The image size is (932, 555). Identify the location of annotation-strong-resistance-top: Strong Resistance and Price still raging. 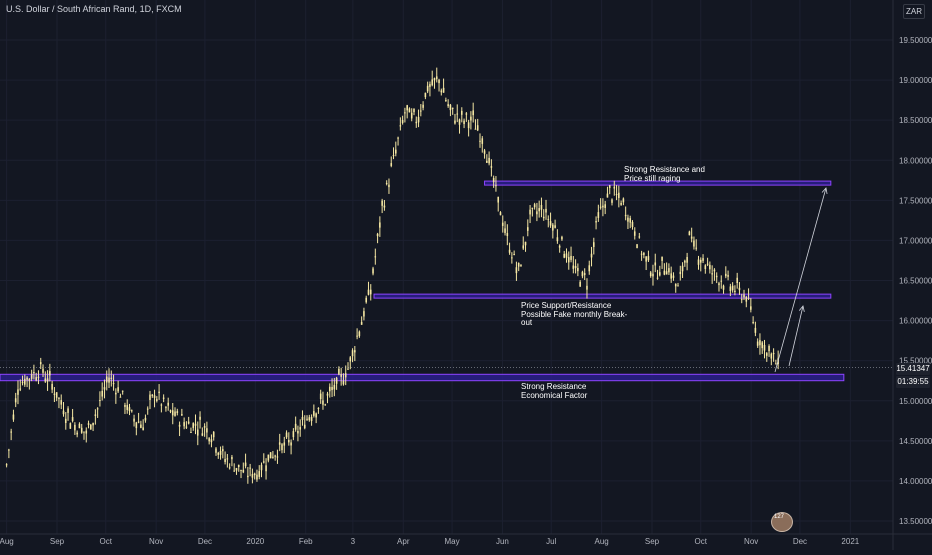
(664, 174).